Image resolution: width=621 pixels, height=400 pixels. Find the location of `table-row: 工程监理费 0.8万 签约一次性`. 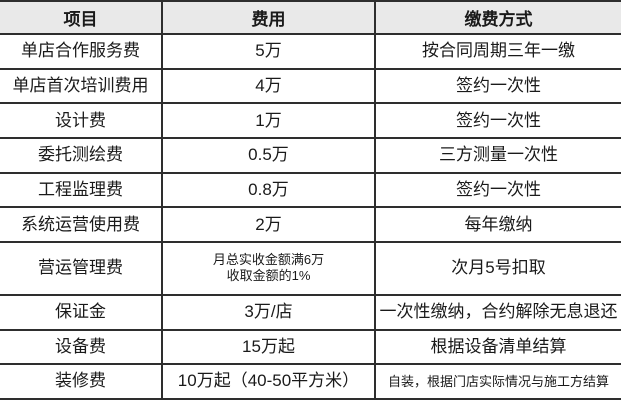

table-row: 工程监理费 0.8万 签约一次性 is located at coordinates (310, 189).